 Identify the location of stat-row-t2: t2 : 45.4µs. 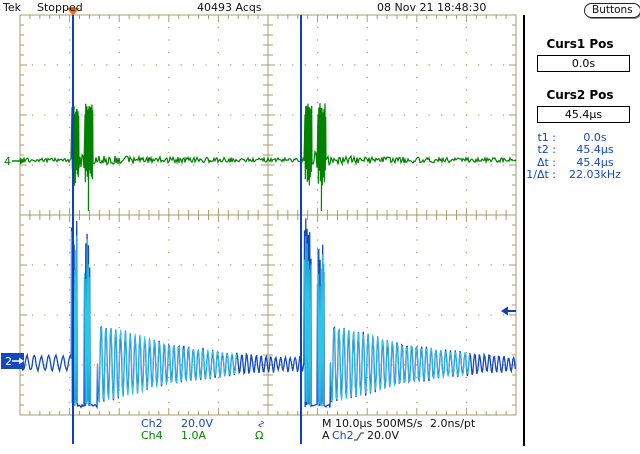
(575, 150).